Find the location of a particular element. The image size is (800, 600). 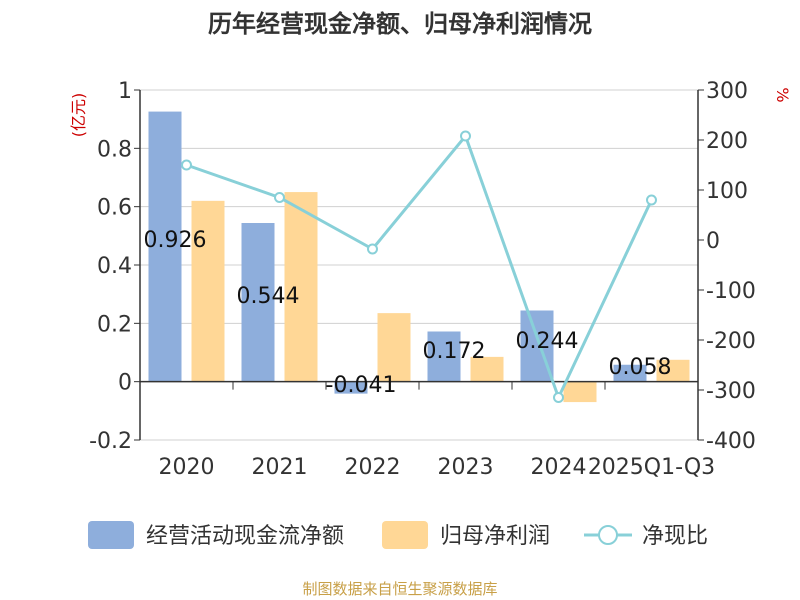

chart-title: 历年经营现金净额、归母净利润情况 is located at coordinates (400, 24).